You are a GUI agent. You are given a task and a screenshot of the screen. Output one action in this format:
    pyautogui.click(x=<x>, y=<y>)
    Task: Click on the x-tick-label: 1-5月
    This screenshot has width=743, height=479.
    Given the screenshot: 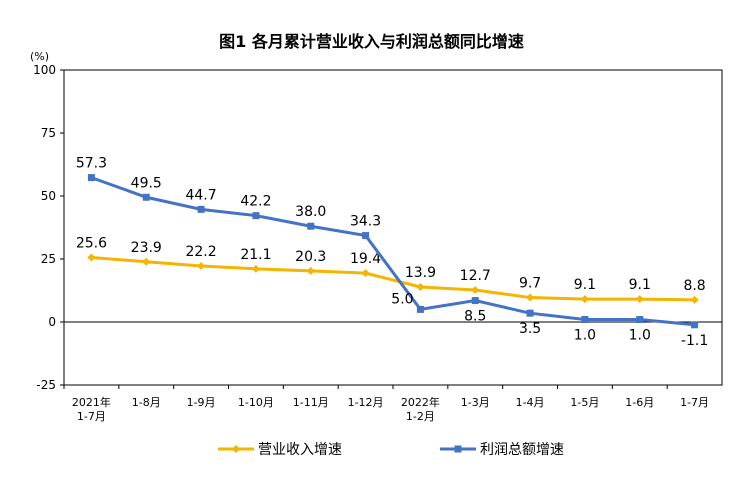 What is the action you would take?
    pyautogui.click(x=584, y=402)
    